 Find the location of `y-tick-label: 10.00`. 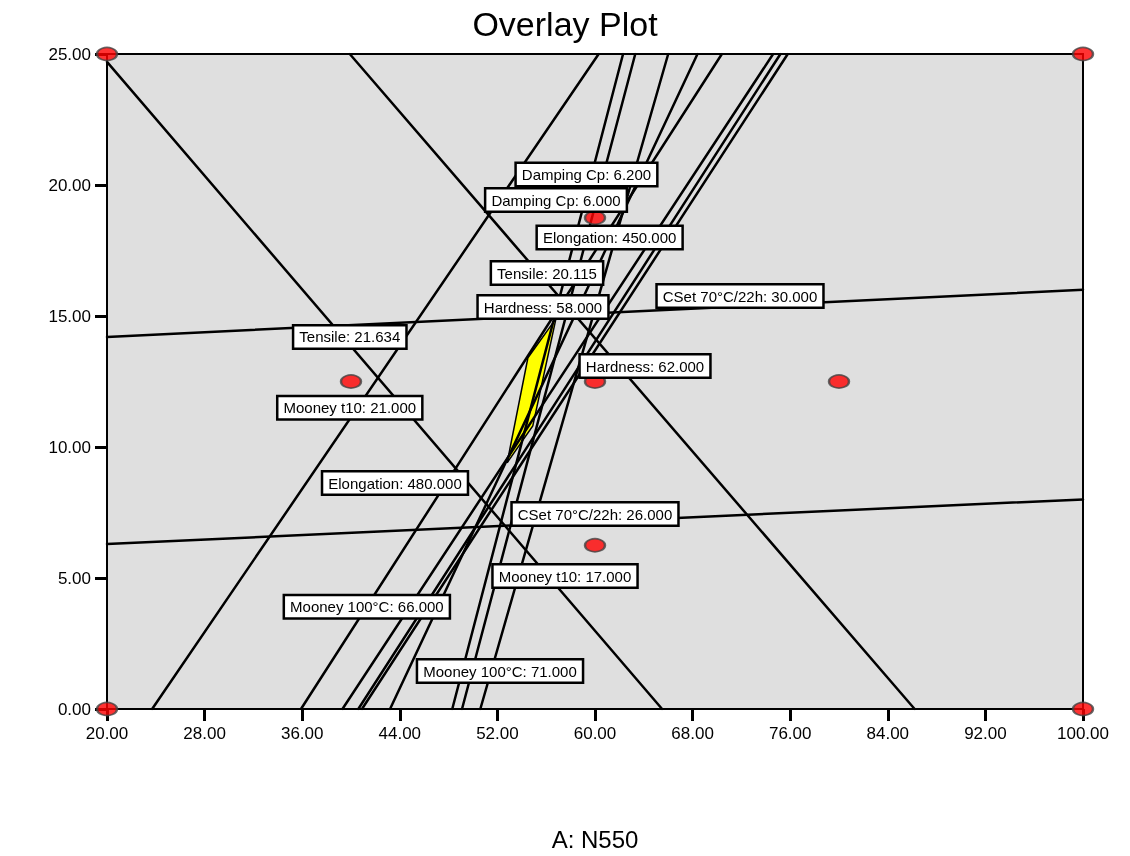

y-tick-label: 10.00 is located at coordinates (69, 447).